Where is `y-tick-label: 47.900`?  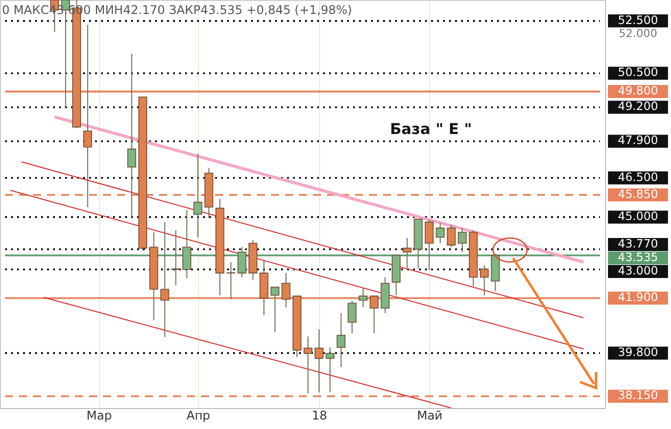 y-tick-label: 47.900 is located at coordinates (638, 140).